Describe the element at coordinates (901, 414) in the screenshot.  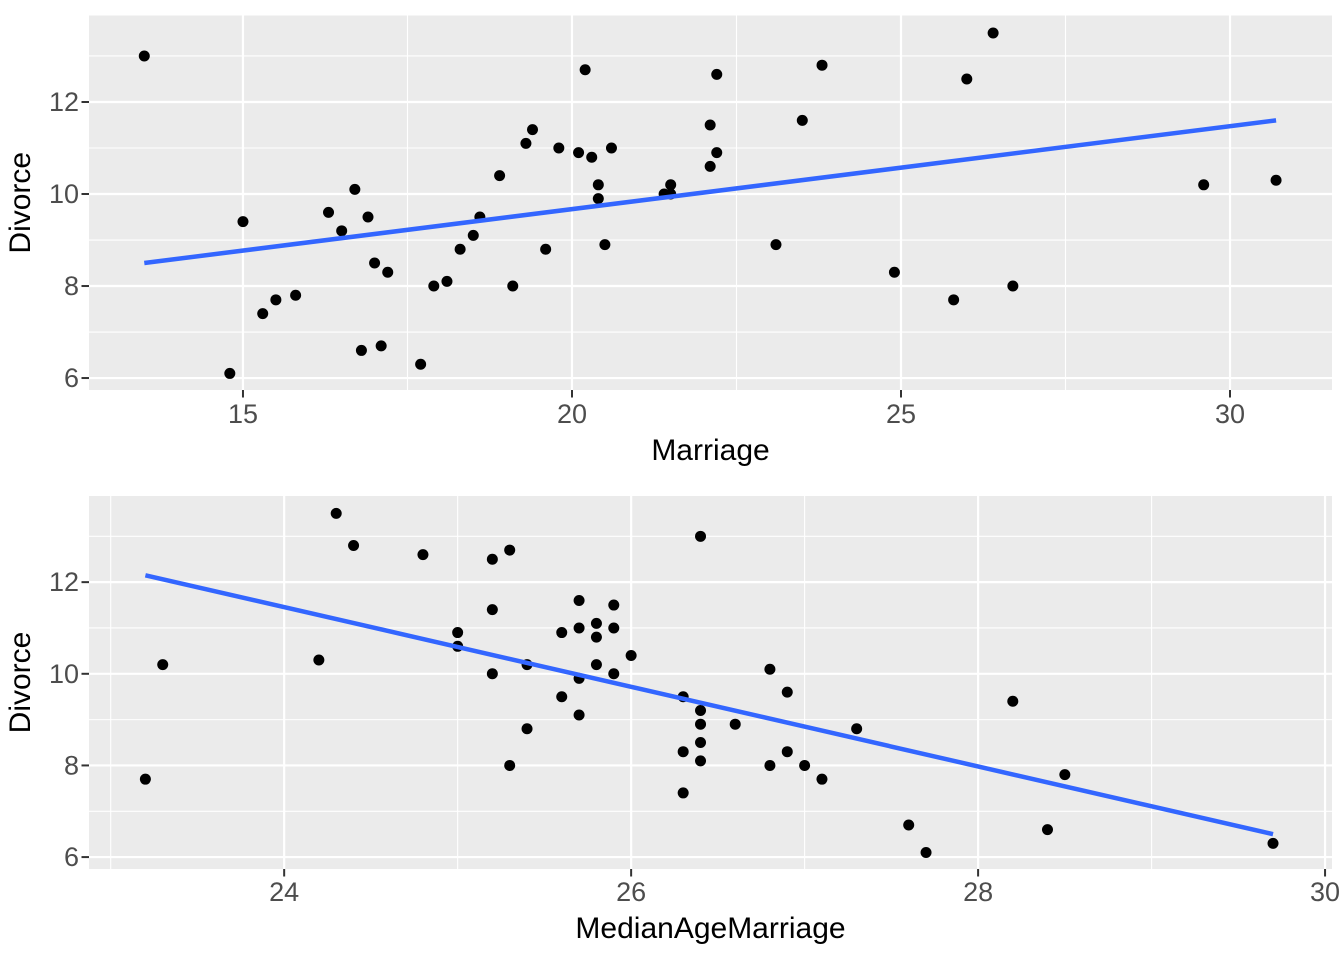
I see `x-tick-label: 25` at that location.